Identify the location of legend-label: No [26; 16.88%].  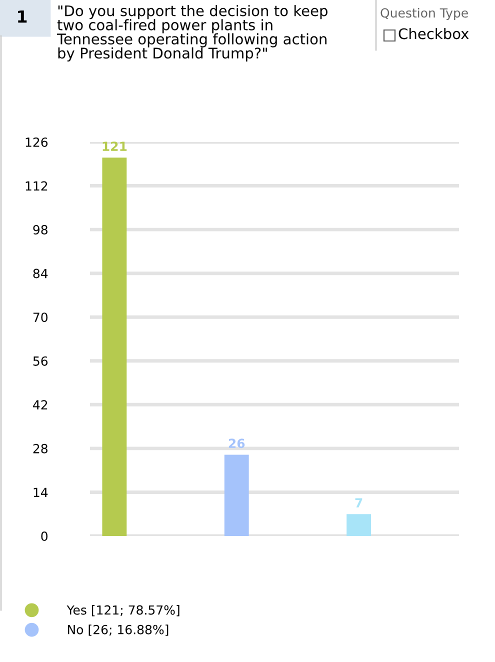
(118, 630).